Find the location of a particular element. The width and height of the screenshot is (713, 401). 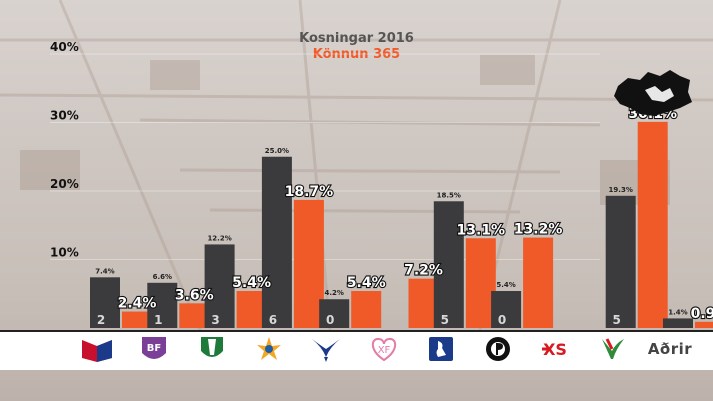

data-label-2016: 2.4% is located at coordinates (137, 304).